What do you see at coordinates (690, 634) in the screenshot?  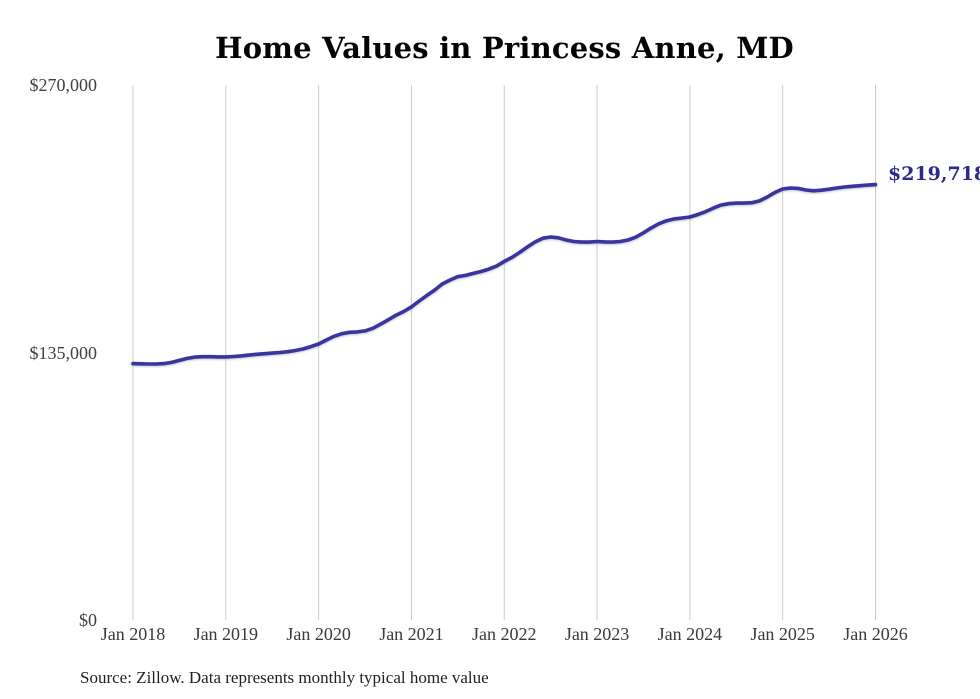 I see `x-tick-label: Jan 2024` at bounding box center [690, 634].